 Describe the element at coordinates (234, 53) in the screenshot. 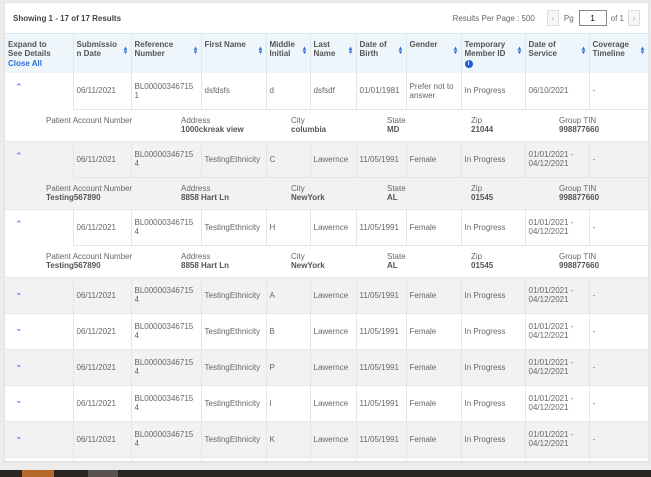

I see `column-header: First Name ▲ ▼` at that location.